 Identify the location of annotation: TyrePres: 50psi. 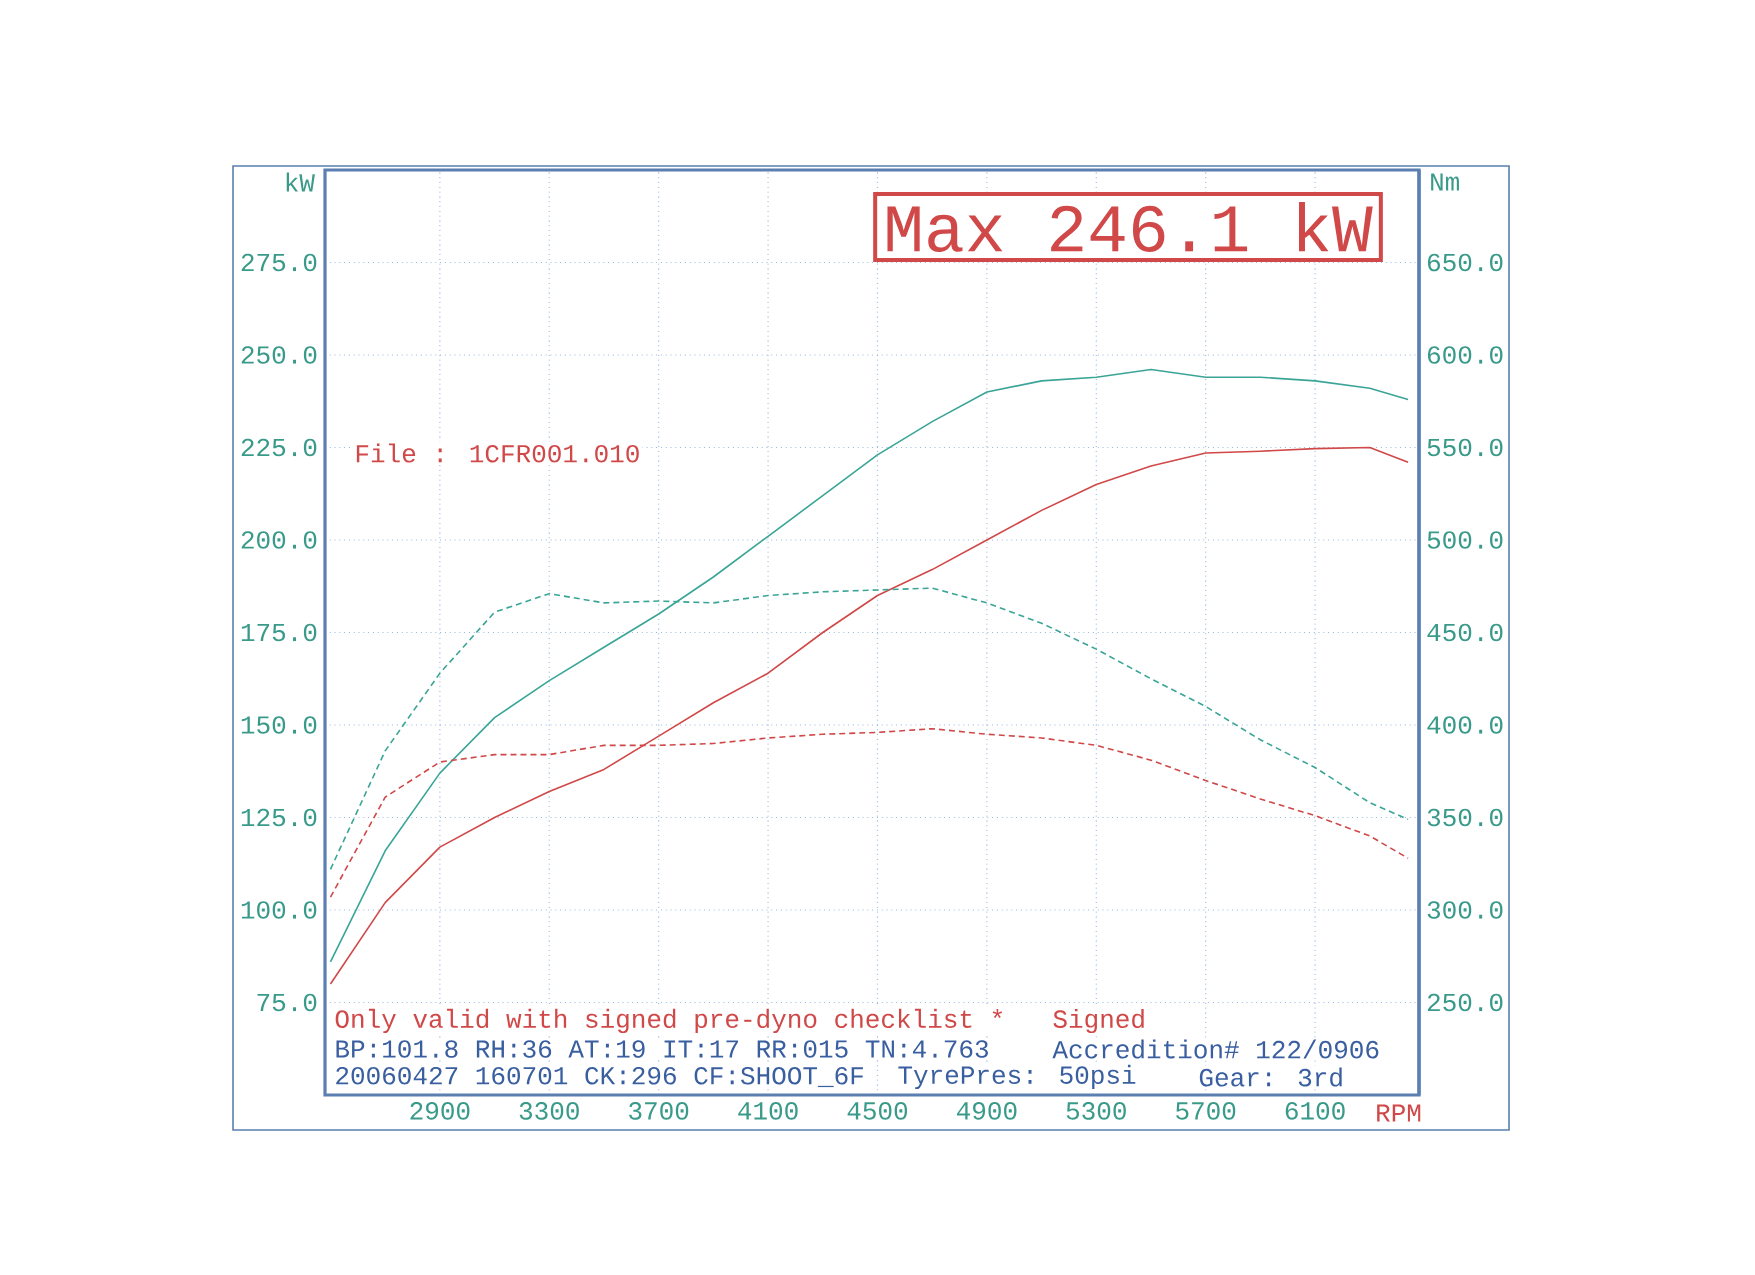
(1017, 1077).